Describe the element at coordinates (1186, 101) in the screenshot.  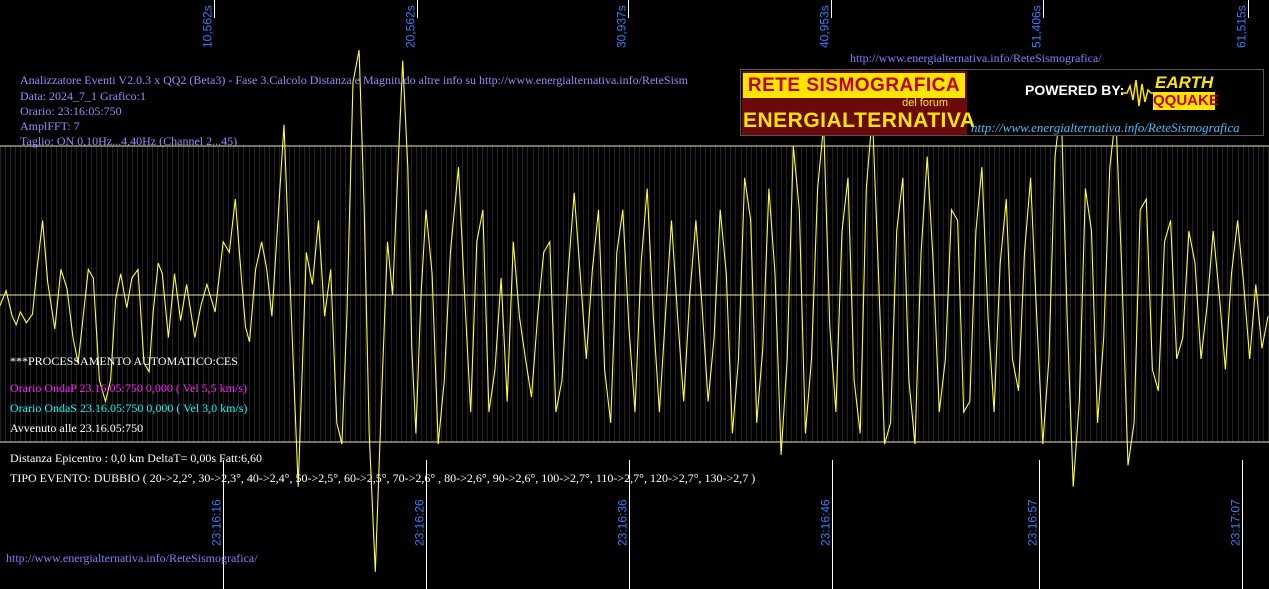
I see `logo-quake-text: QQUAKE` at that location.